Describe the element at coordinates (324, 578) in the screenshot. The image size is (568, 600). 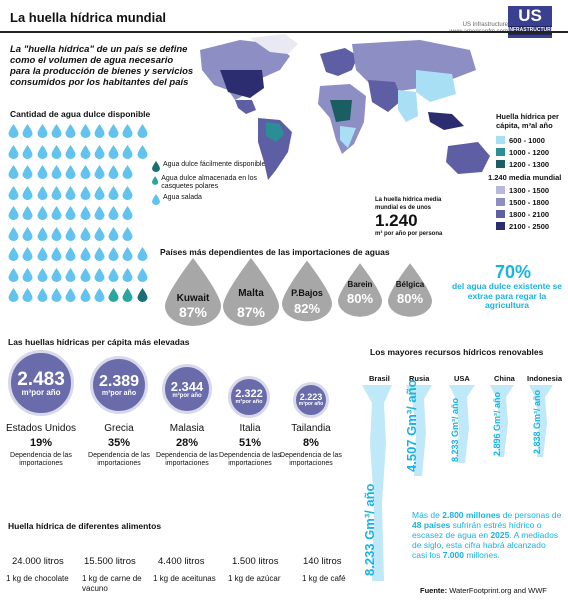
I see `food-label: 1 kg de café` at that location.